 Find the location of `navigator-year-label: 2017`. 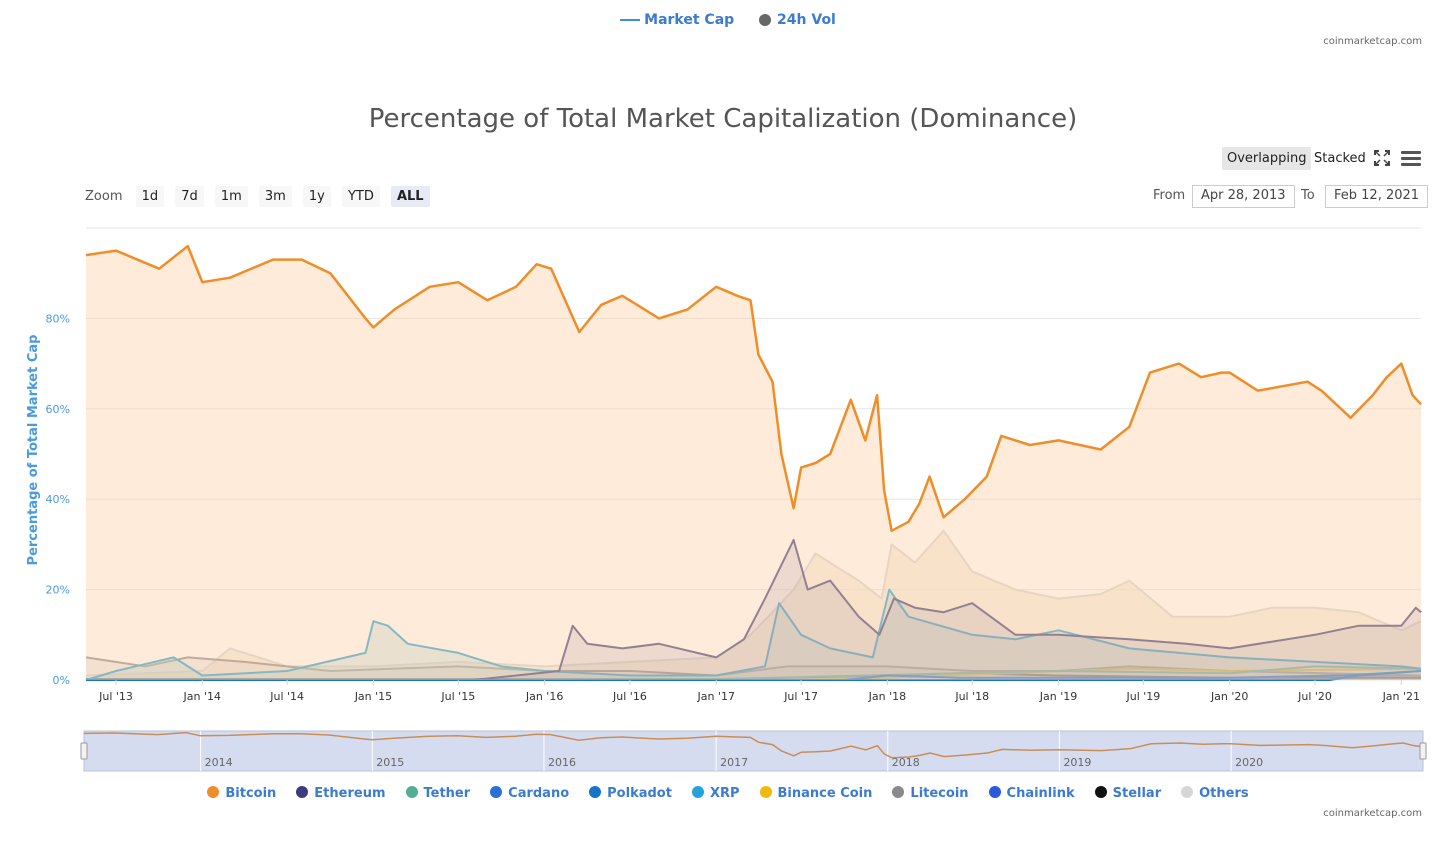

navigator-year-label: 2017 is located at coordinates (734, 762).